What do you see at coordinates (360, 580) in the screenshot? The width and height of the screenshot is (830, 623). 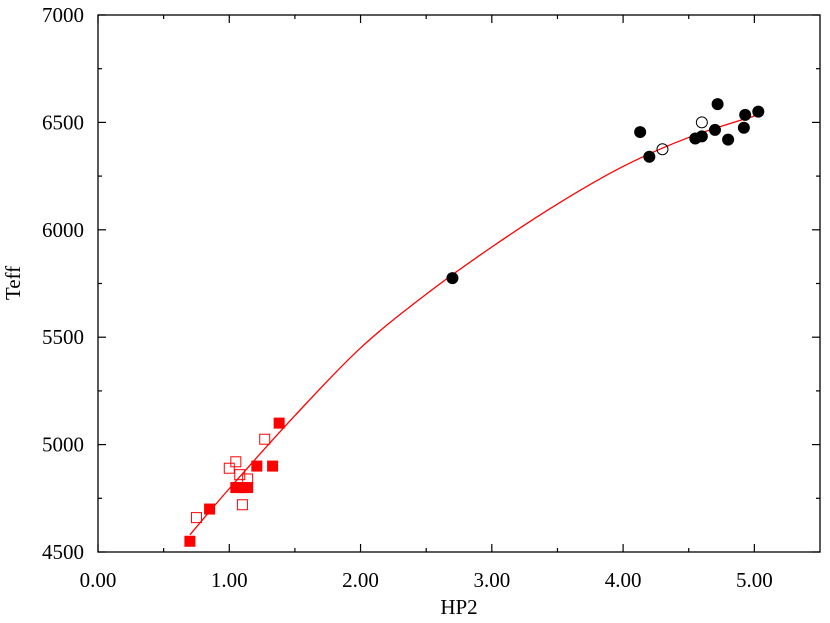 I see `x-tick-label: 2.00` at bounding box center [360, 580].